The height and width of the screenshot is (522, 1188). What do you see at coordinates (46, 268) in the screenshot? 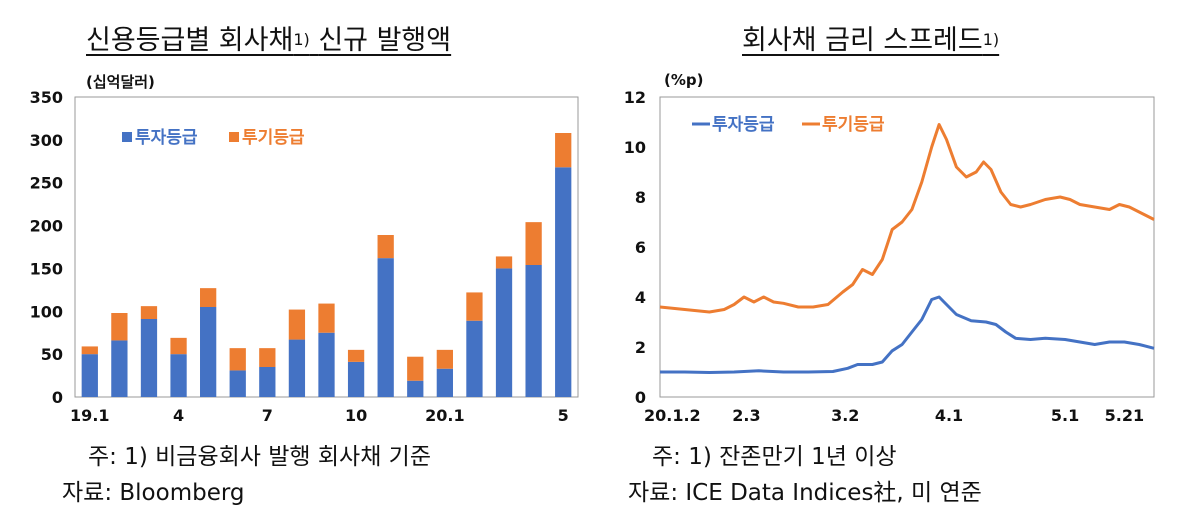
I see `y-tick-label: 150` at bounding box center [46, 268].